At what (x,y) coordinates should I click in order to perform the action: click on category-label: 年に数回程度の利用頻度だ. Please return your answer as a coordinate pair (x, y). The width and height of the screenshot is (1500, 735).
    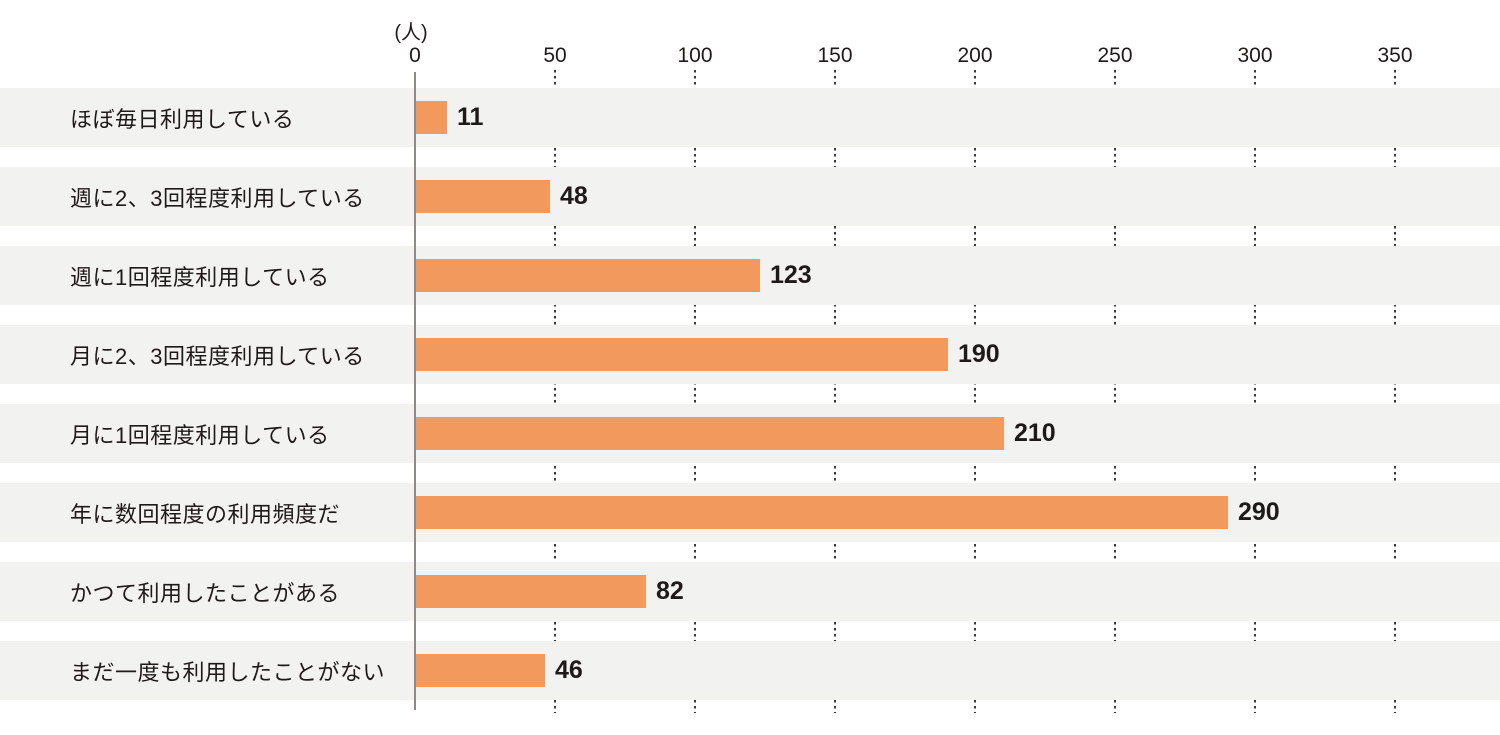
    Looking at the image, I should click on (205, 514).